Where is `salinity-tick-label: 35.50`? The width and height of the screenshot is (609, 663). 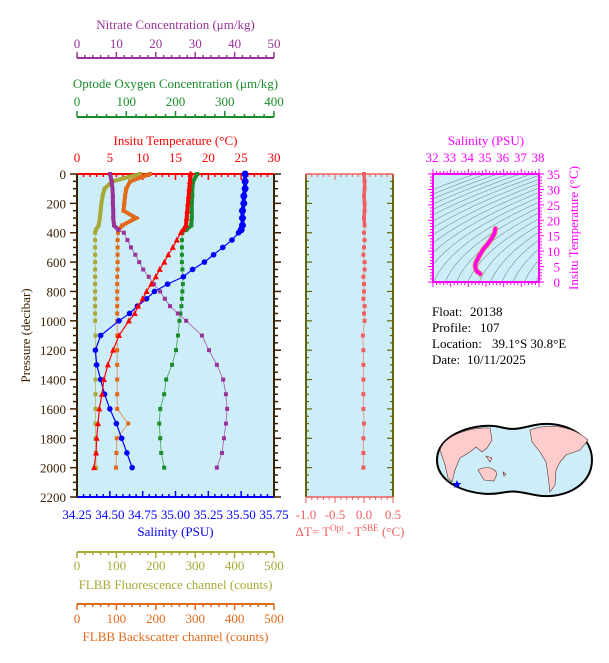 salinity-tick-label: 35.50 is located at coordinates (241, 514).